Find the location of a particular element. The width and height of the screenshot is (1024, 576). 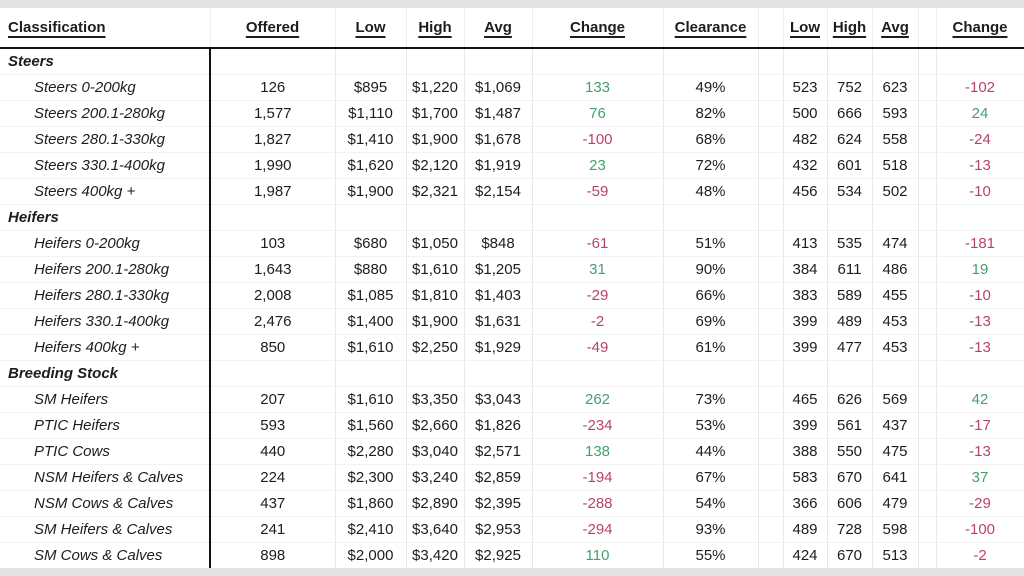

cell-offered: 850 is located at coordinates (273, 347).